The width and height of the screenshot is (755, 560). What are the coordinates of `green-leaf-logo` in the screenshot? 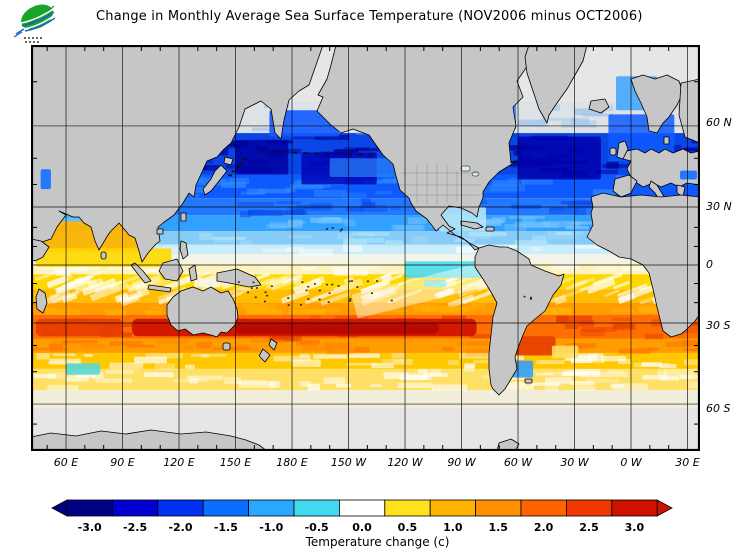 It's located at (34, 23).